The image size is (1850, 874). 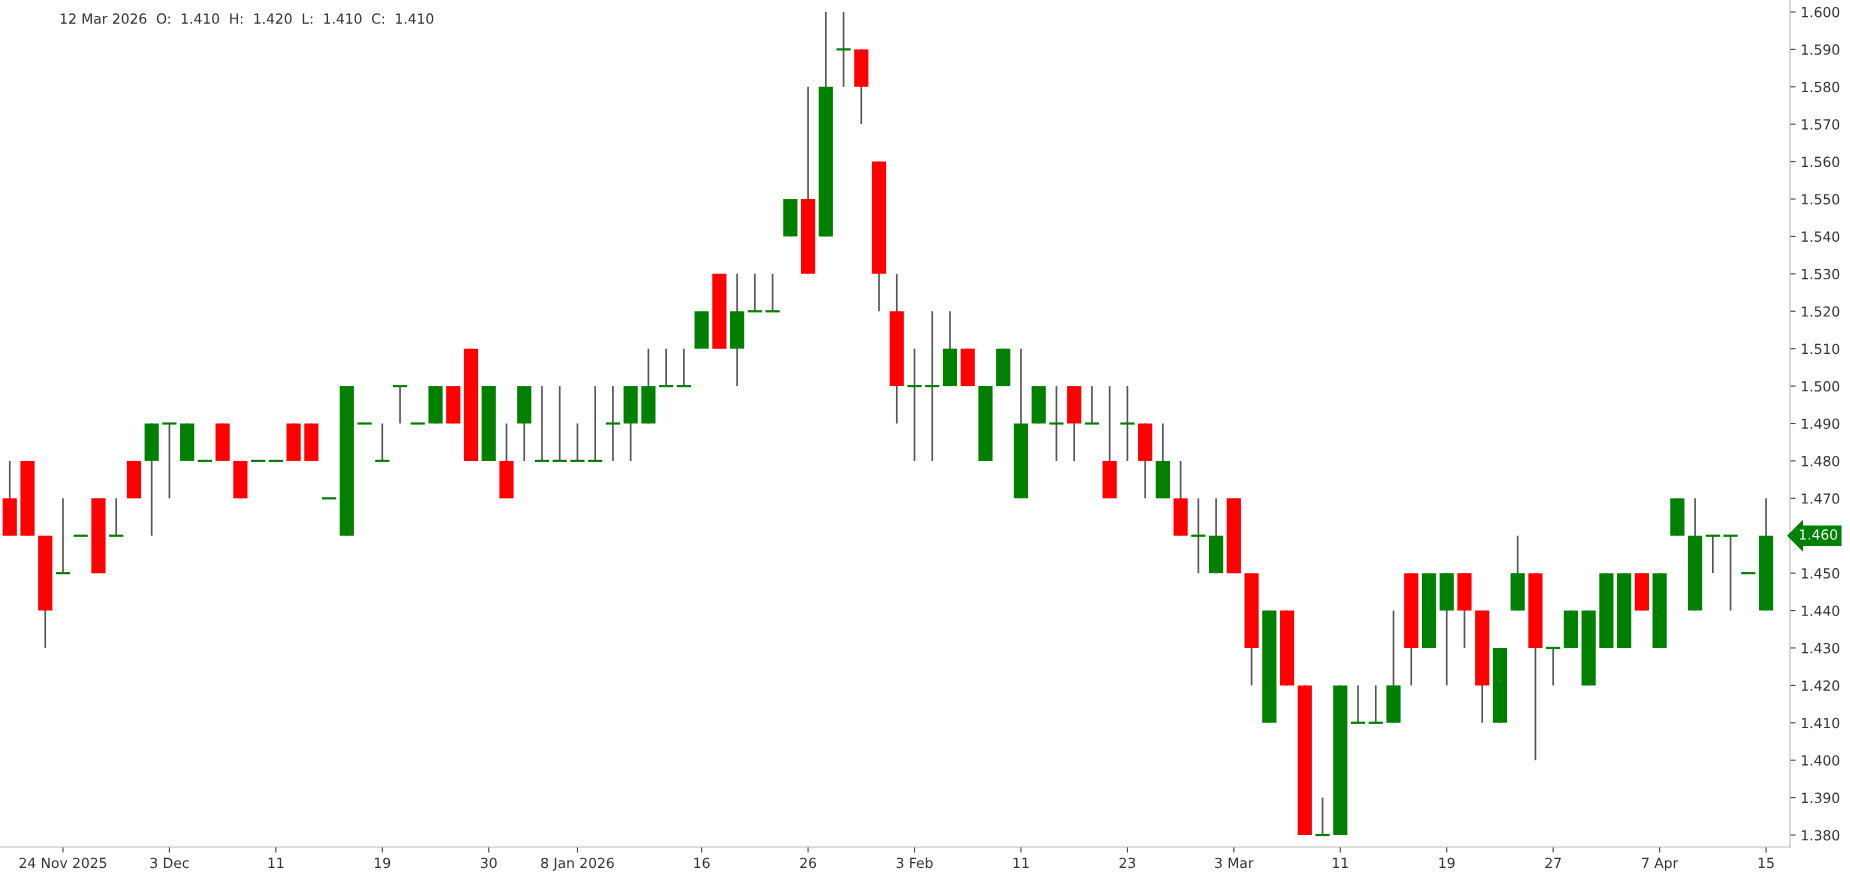 What do you see at coordinates (1820, 461) in the screenshot?
I see `y-tick-label: 1.480` at bounding box center [1820, 461].